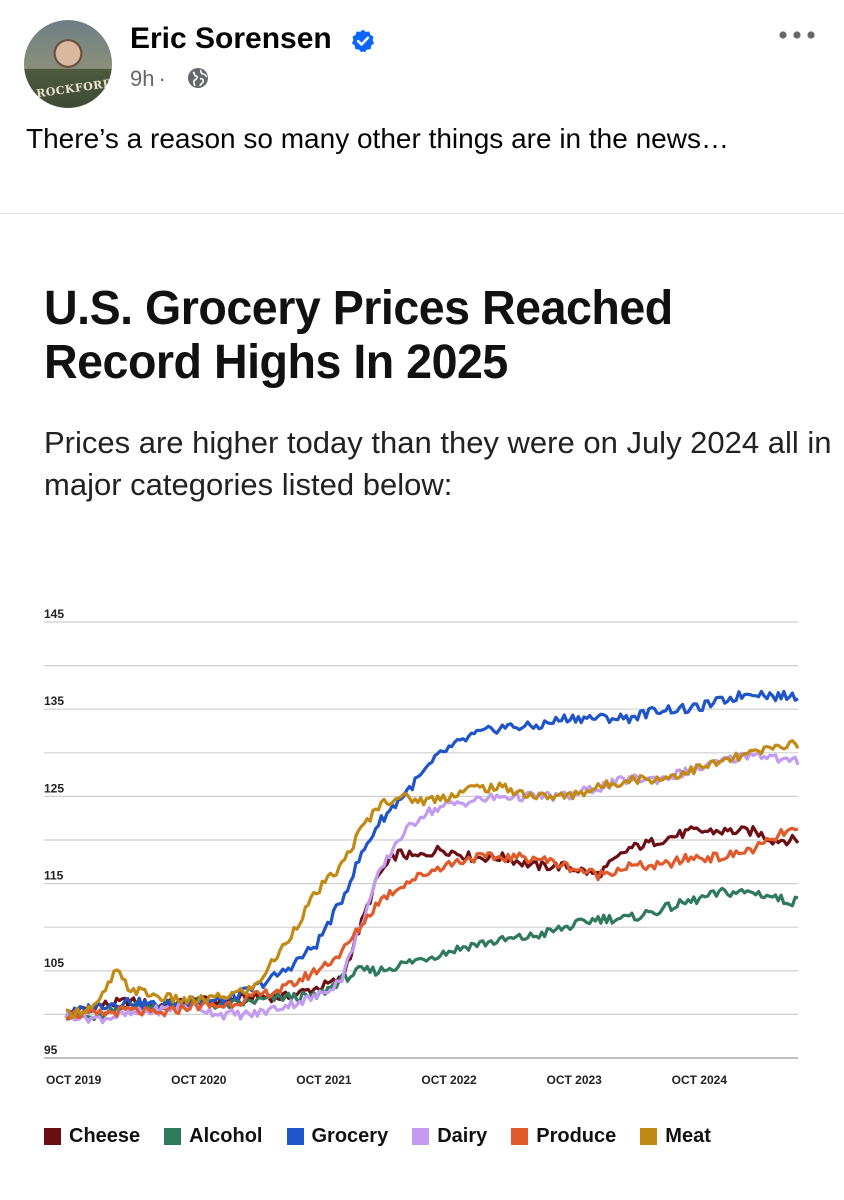 The image size is (844, 1200). Describe the element at coordinates (700, 1080) in the screenshot. I see `x-tick-label: OCT 2024` at that location.